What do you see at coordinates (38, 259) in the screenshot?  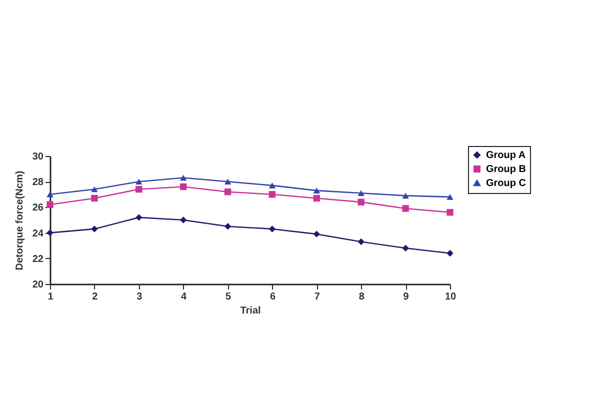 I see `y-tick-label: 22` at bounding box center [38, 259].